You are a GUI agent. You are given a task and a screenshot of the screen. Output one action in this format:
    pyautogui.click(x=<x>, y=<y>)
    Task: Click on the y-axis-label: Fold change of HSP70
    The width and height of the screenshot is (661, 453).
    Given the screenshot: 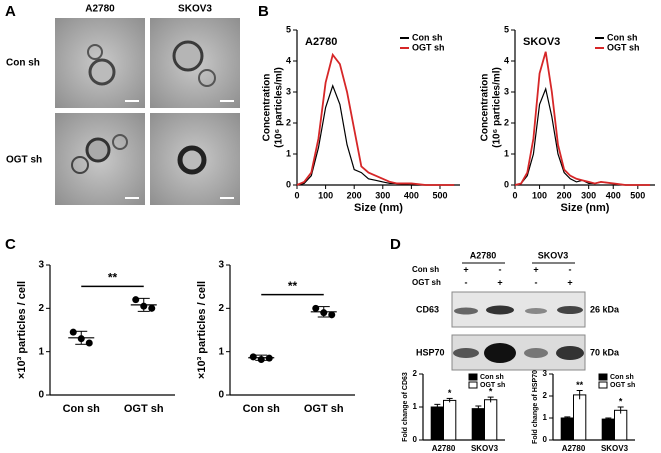 What is the action you would take?
    pyautogui.click(x=535, y=407)
    